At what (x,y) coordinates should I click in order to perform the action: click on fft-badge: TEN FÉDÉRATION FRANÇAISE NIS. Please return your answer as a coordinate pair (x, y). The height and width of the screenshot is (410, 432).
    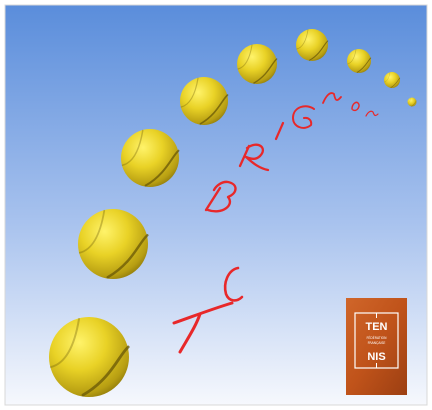
    Looking at the image, I should click on (376, 346).